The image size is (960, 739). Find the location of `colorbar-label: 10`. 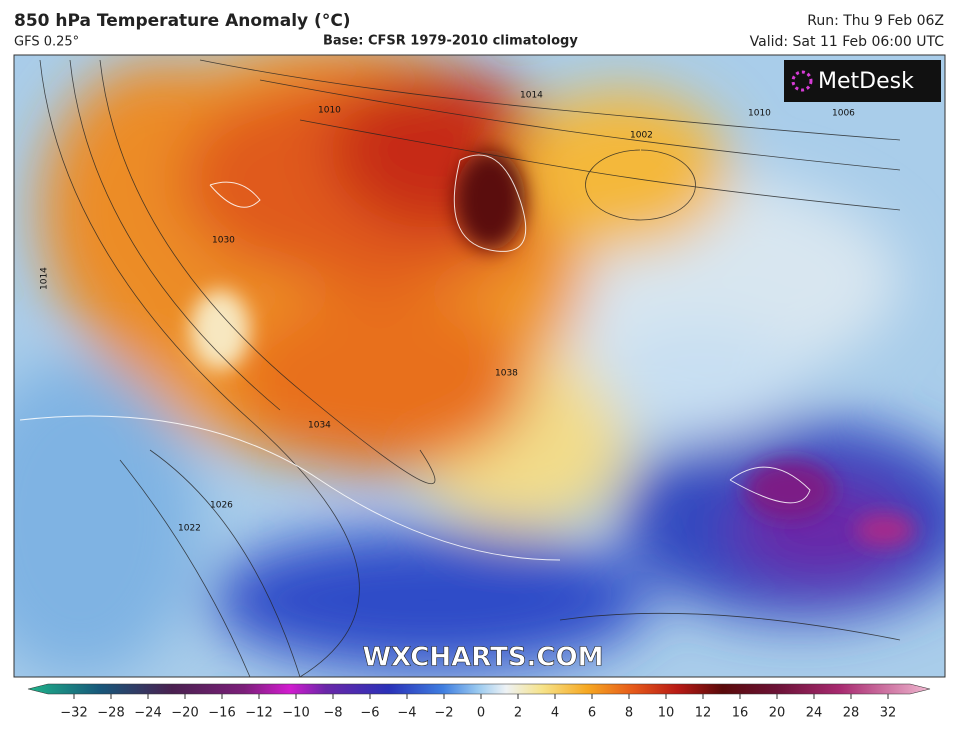

colorbar-label: 10 is located at coordinates (666, 713).